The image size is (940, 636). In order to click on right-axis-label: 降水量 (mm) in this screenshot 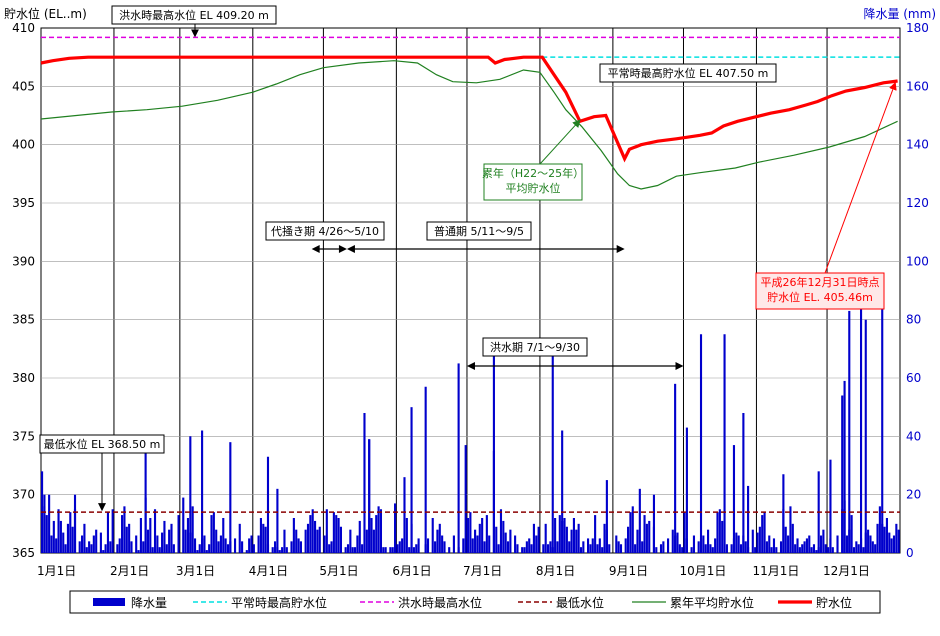, I will do `click(899, 14)`.